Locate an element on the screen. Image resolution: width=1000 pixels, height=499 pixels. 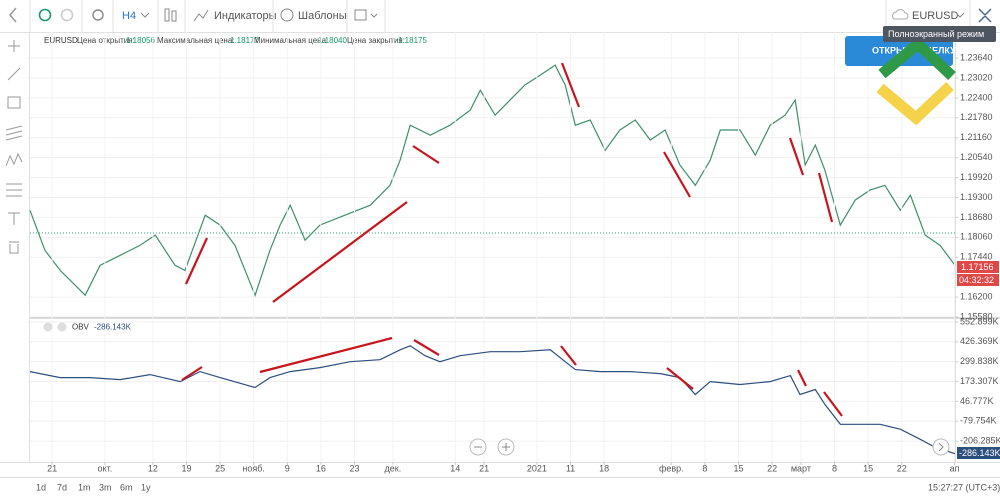
clock: 15:27:27 (UTC+3) is located at coordinates (964, 487).